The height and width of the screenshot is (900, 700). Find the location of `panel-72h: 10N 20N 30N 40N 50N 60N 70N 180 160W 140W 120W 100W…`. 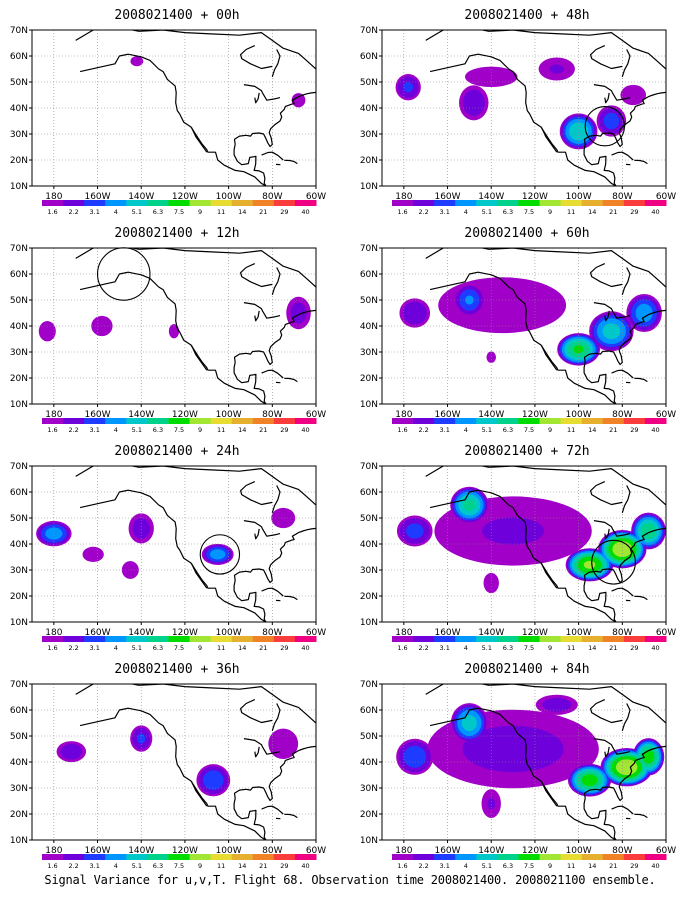

panel-72h: 10N 20N 30N 40N 50N 60N 70N 180 160W 140W 120W 100W… is located at coordinates (525, 545).